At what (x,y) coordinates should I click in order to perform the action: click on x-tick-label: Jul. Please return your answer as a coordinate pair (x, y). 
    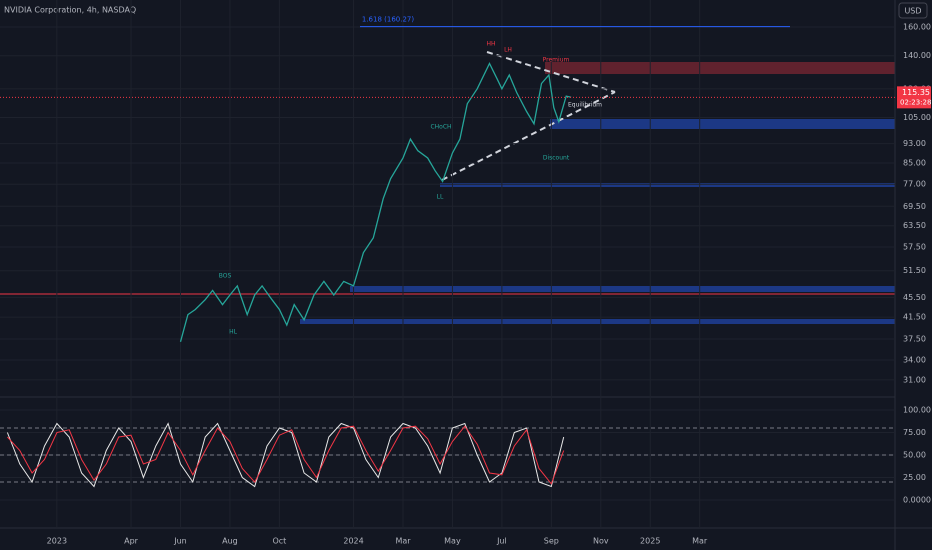
    Looking at the image, I should click on (501, 541).